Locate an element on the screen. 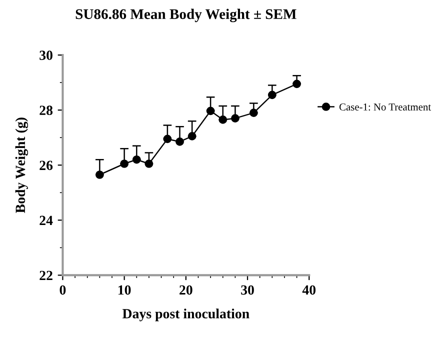 The width and height of the screenshot is (448, 344). y-axis-title: Body Weight (g) is located at coordinates (21, 165).